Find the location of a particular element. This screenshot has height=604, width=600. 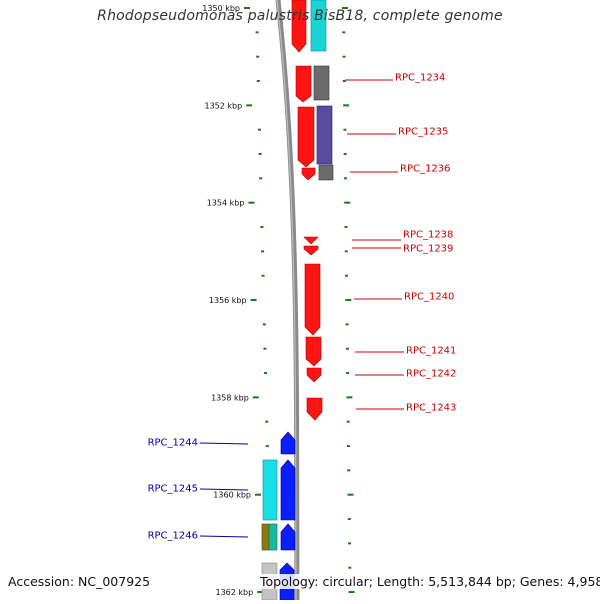

gene-label: RPC_1244 is located at coordinates (173, 443).